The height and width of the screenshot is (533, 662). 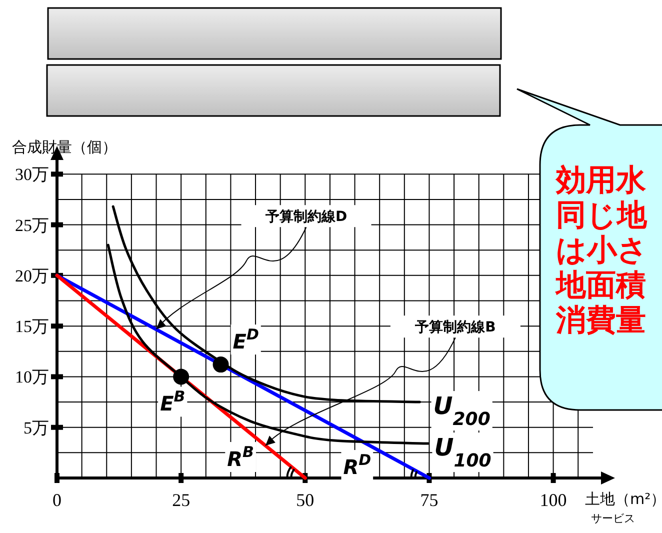 I want to click on annotation: は小さ, so click(x=602, y=250).